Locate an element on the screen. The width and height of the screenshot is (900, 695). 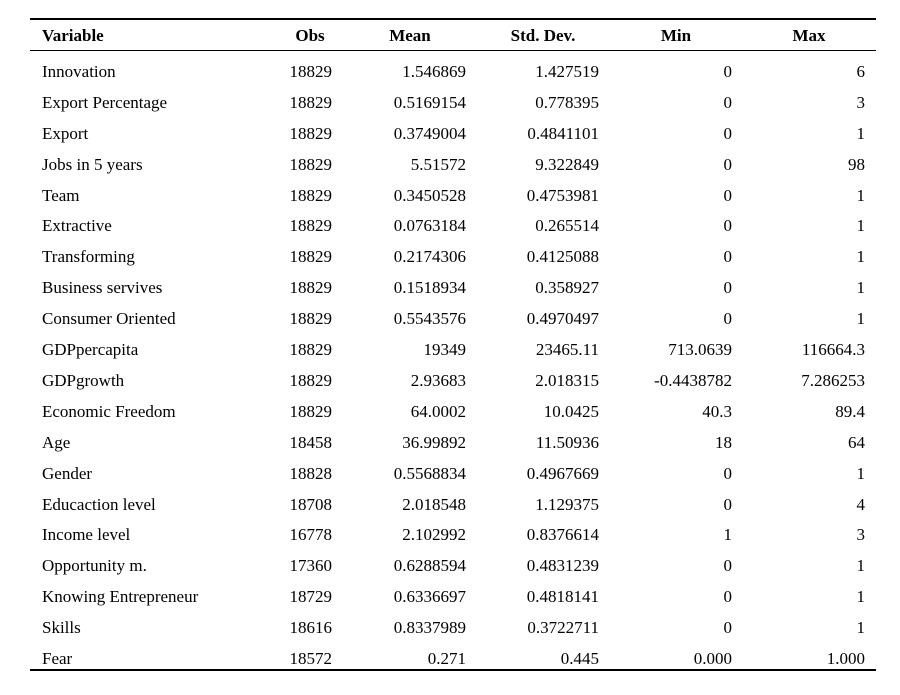
table-cell: 98 is located at coordinates (856, 164).